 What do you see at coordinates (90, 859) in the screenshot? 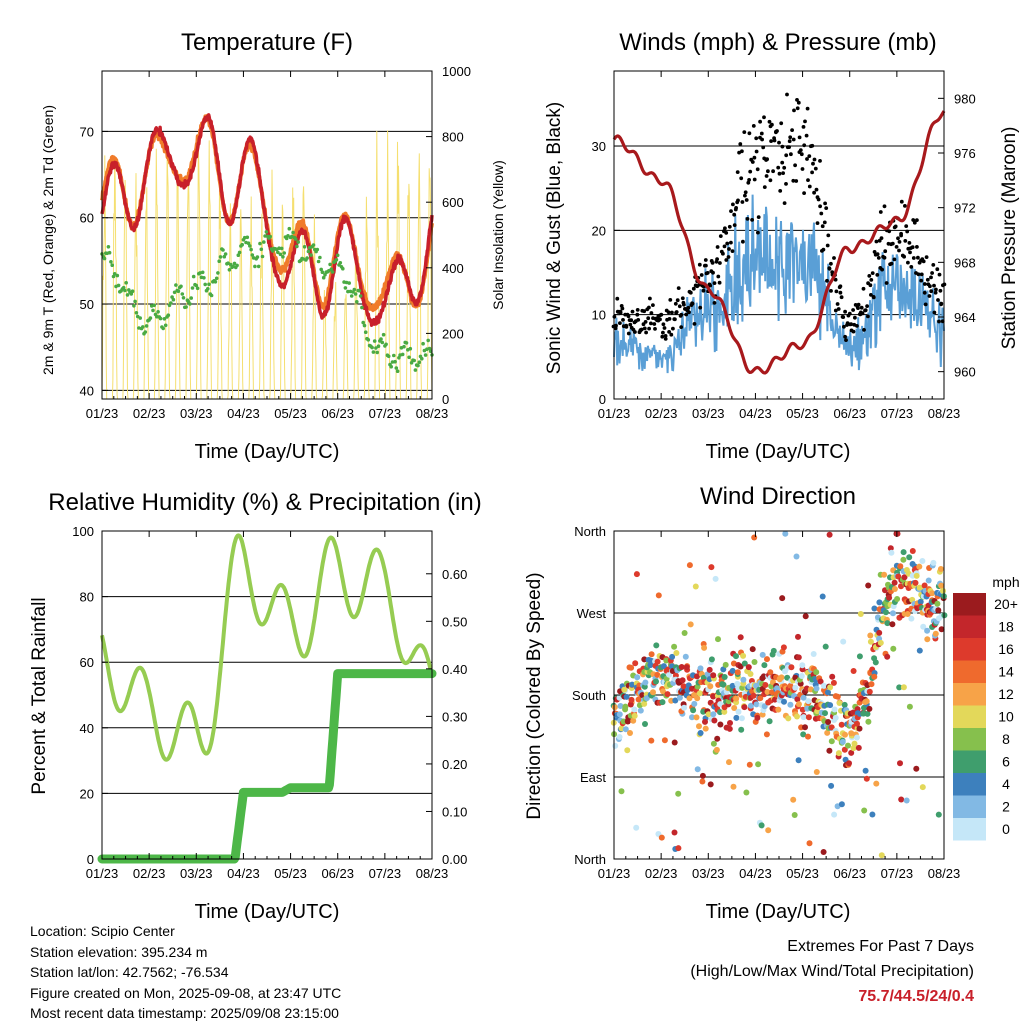
I see `humidity-left-tick-label: 0` at bounding box center [90, 859].